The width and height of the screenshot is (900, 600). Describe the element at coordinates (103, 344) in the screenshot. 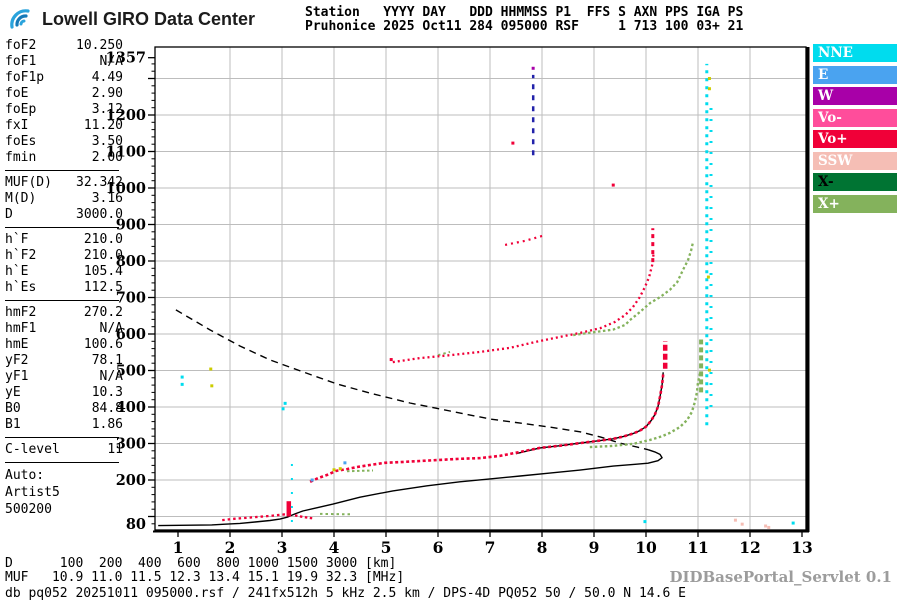

I see `param-value: 100.6` at that location.